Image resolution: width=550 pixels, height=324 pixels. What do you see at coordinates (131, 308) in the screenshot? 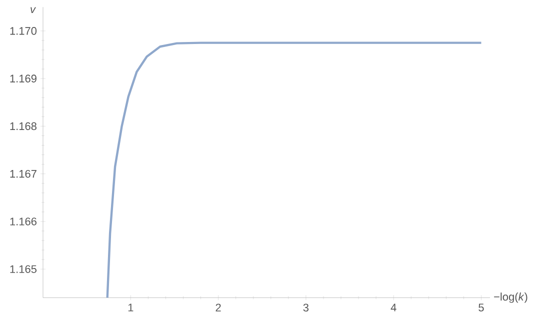
I see `x-tick-label: 1` at bounding box center [131, 308].